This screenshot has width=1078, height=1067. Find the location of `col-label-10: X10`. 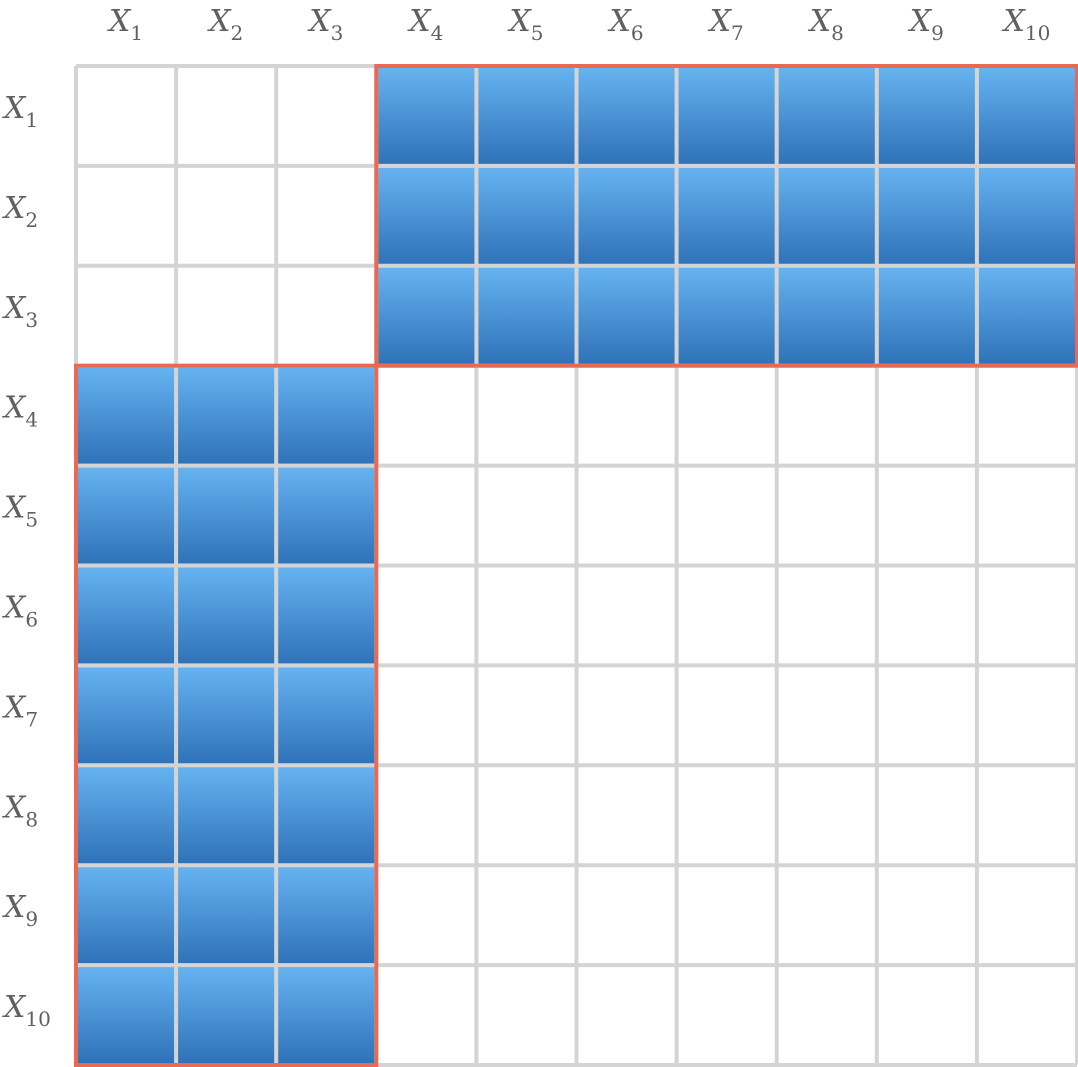

col-label-10: X10 is located at coordinates (1026, 24).